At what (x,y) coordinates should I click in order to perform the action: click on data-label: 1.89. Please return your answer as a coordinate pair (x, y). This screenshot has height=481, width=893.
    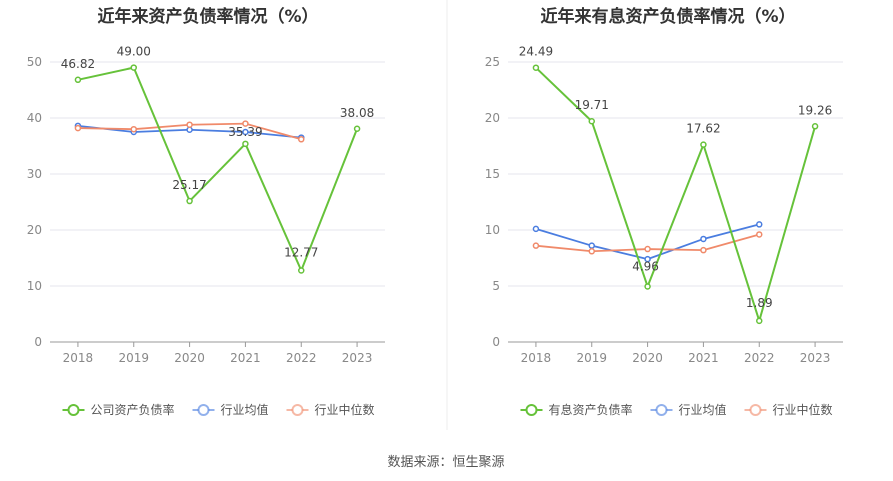
    Looking at the image, I should click on (759, 303).